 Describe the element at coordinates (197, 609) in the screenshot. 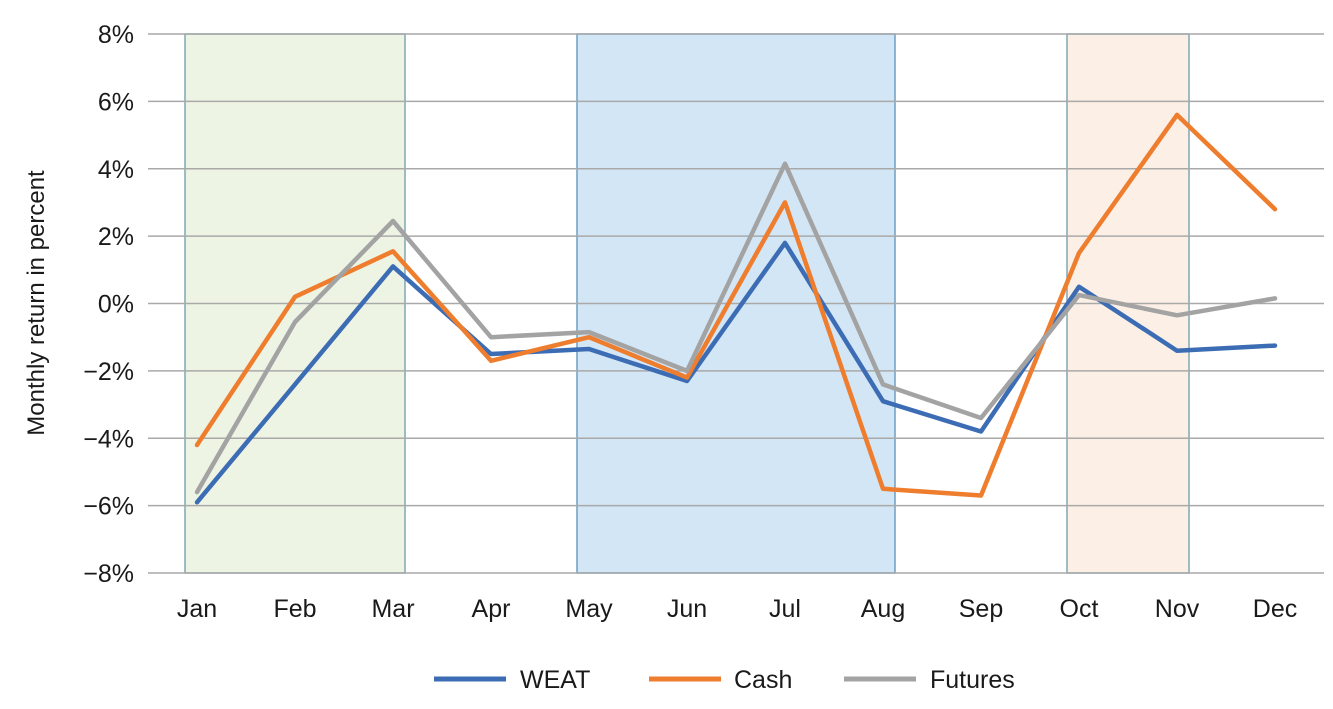

I see `x-tick-label: Jan` at that location.